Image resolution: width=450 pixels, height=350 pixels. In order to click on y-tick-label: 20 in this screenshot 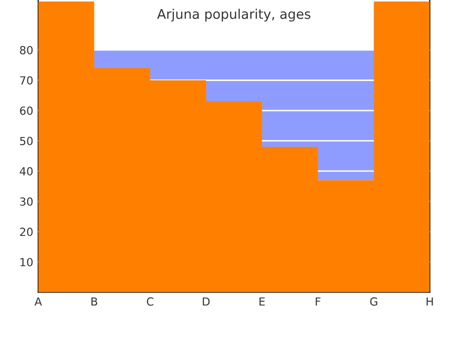, I will do `click(26, 232)`.